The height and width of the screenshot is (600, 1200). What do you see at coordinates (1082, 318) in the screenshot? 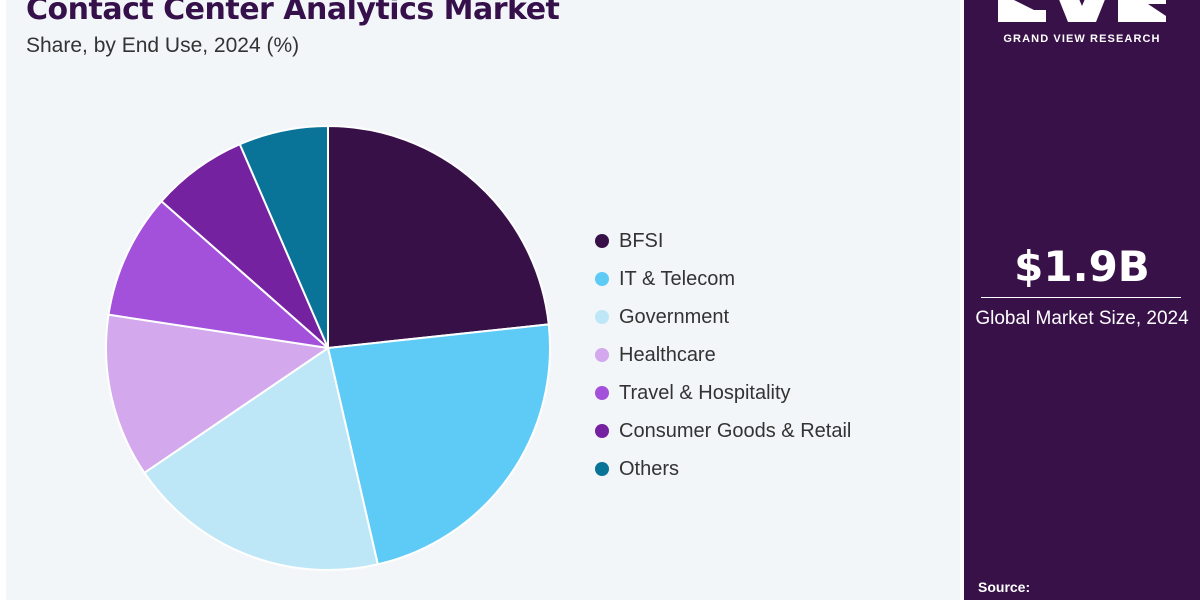
I see `market-size-label: Global Market Size, 2024` at bounding box center [1082, 318].